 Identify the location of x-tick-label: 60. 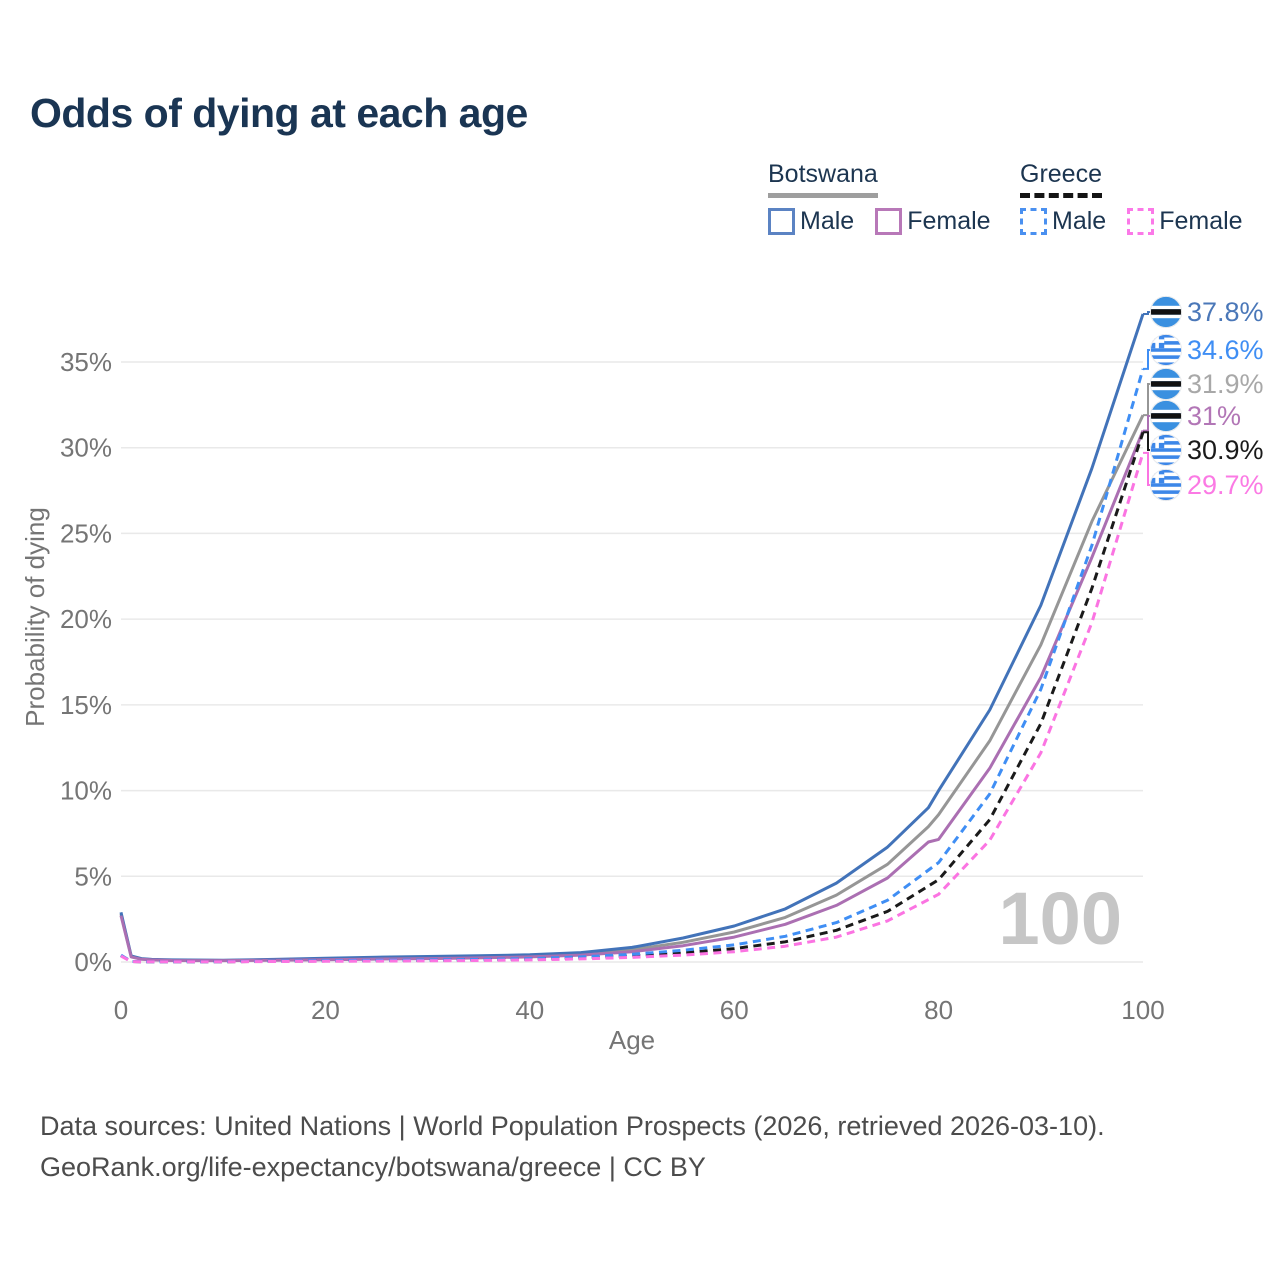
(734, 1010).